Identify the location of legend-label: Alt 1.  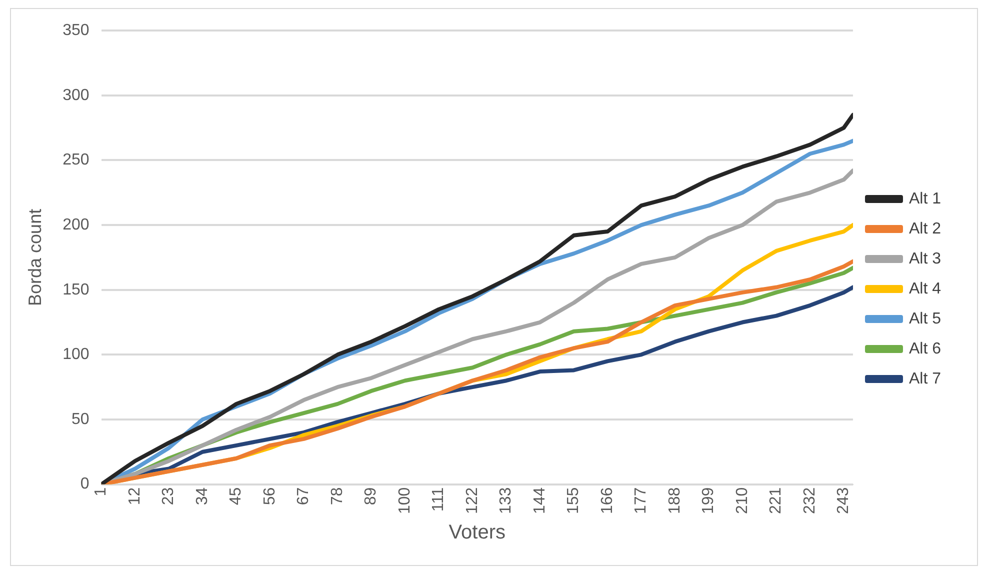
(925, 199).